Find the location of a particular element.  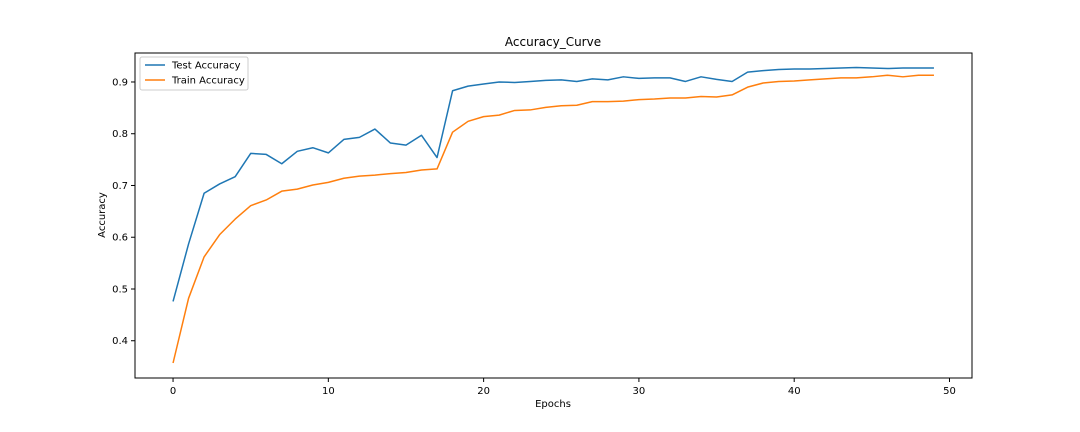

y-tick-label: 0.5 is located at coordinates (120, 289).